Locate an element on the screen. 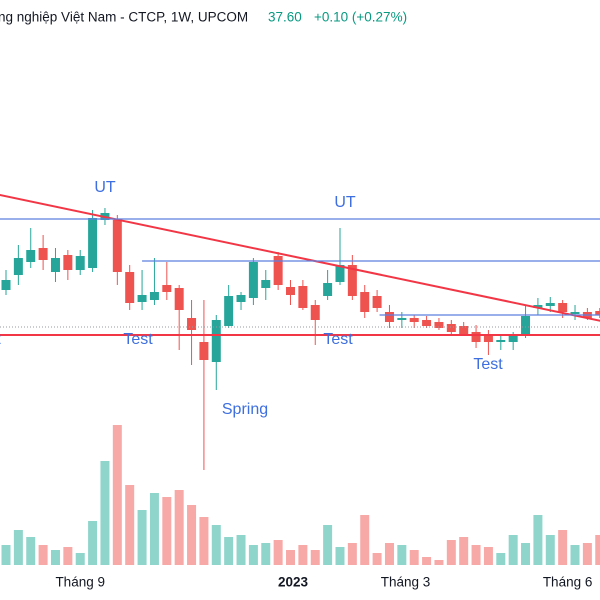 The height and width of the screenshot is (600, 600). price: 37.60 is located at coordinates (285, 17).